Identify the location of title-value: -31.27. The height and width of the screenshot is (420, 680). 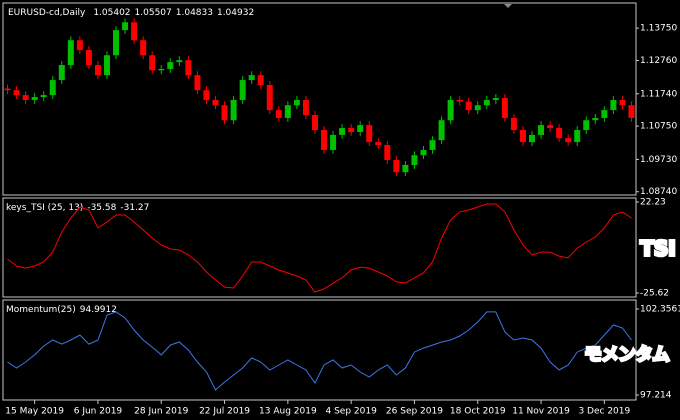
(134, 208).